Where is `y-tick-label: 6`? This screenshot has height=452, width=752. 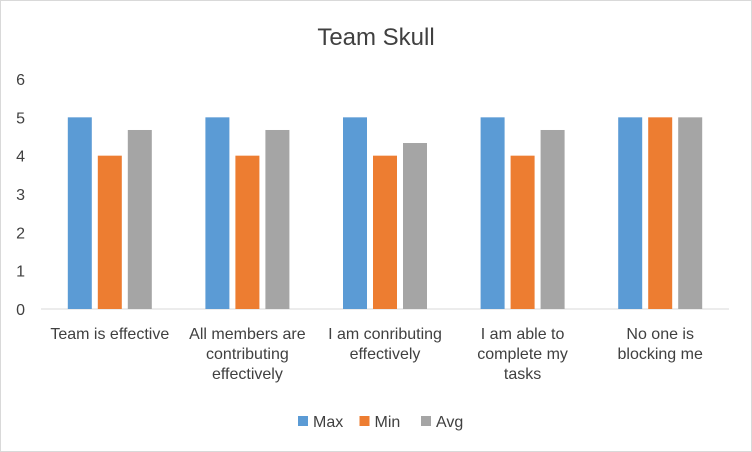
y-tick-label: 6 is located at coordinates (20, 80).